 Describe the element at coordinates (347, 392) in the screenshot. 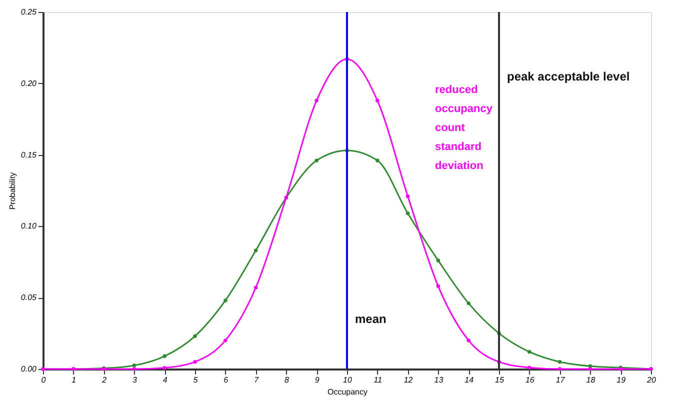

I see `x-axis-title: Occupancy` at that location.